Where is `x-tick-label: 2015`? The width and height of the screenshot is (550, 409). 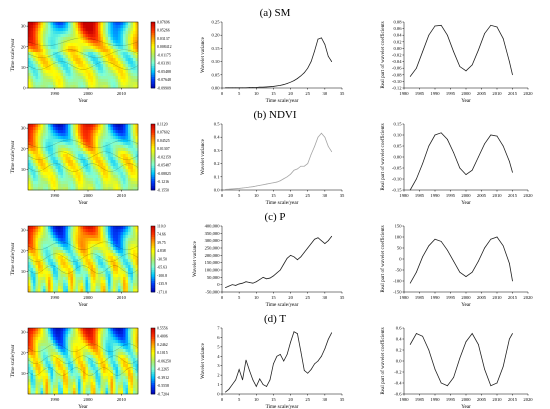
x-tick-label: 2015 is located at coordinates (513, 297).